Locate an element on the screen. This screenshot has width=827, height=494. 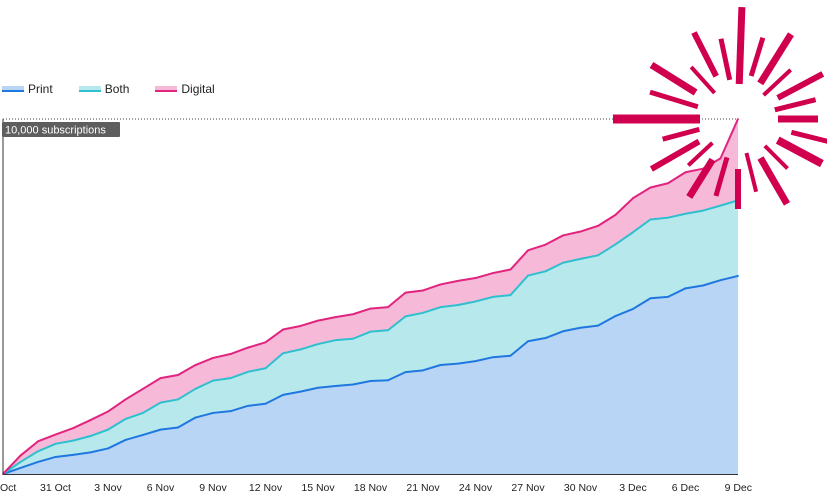
x-tick-label: 3 Nov is located at coordinates (108, 488).